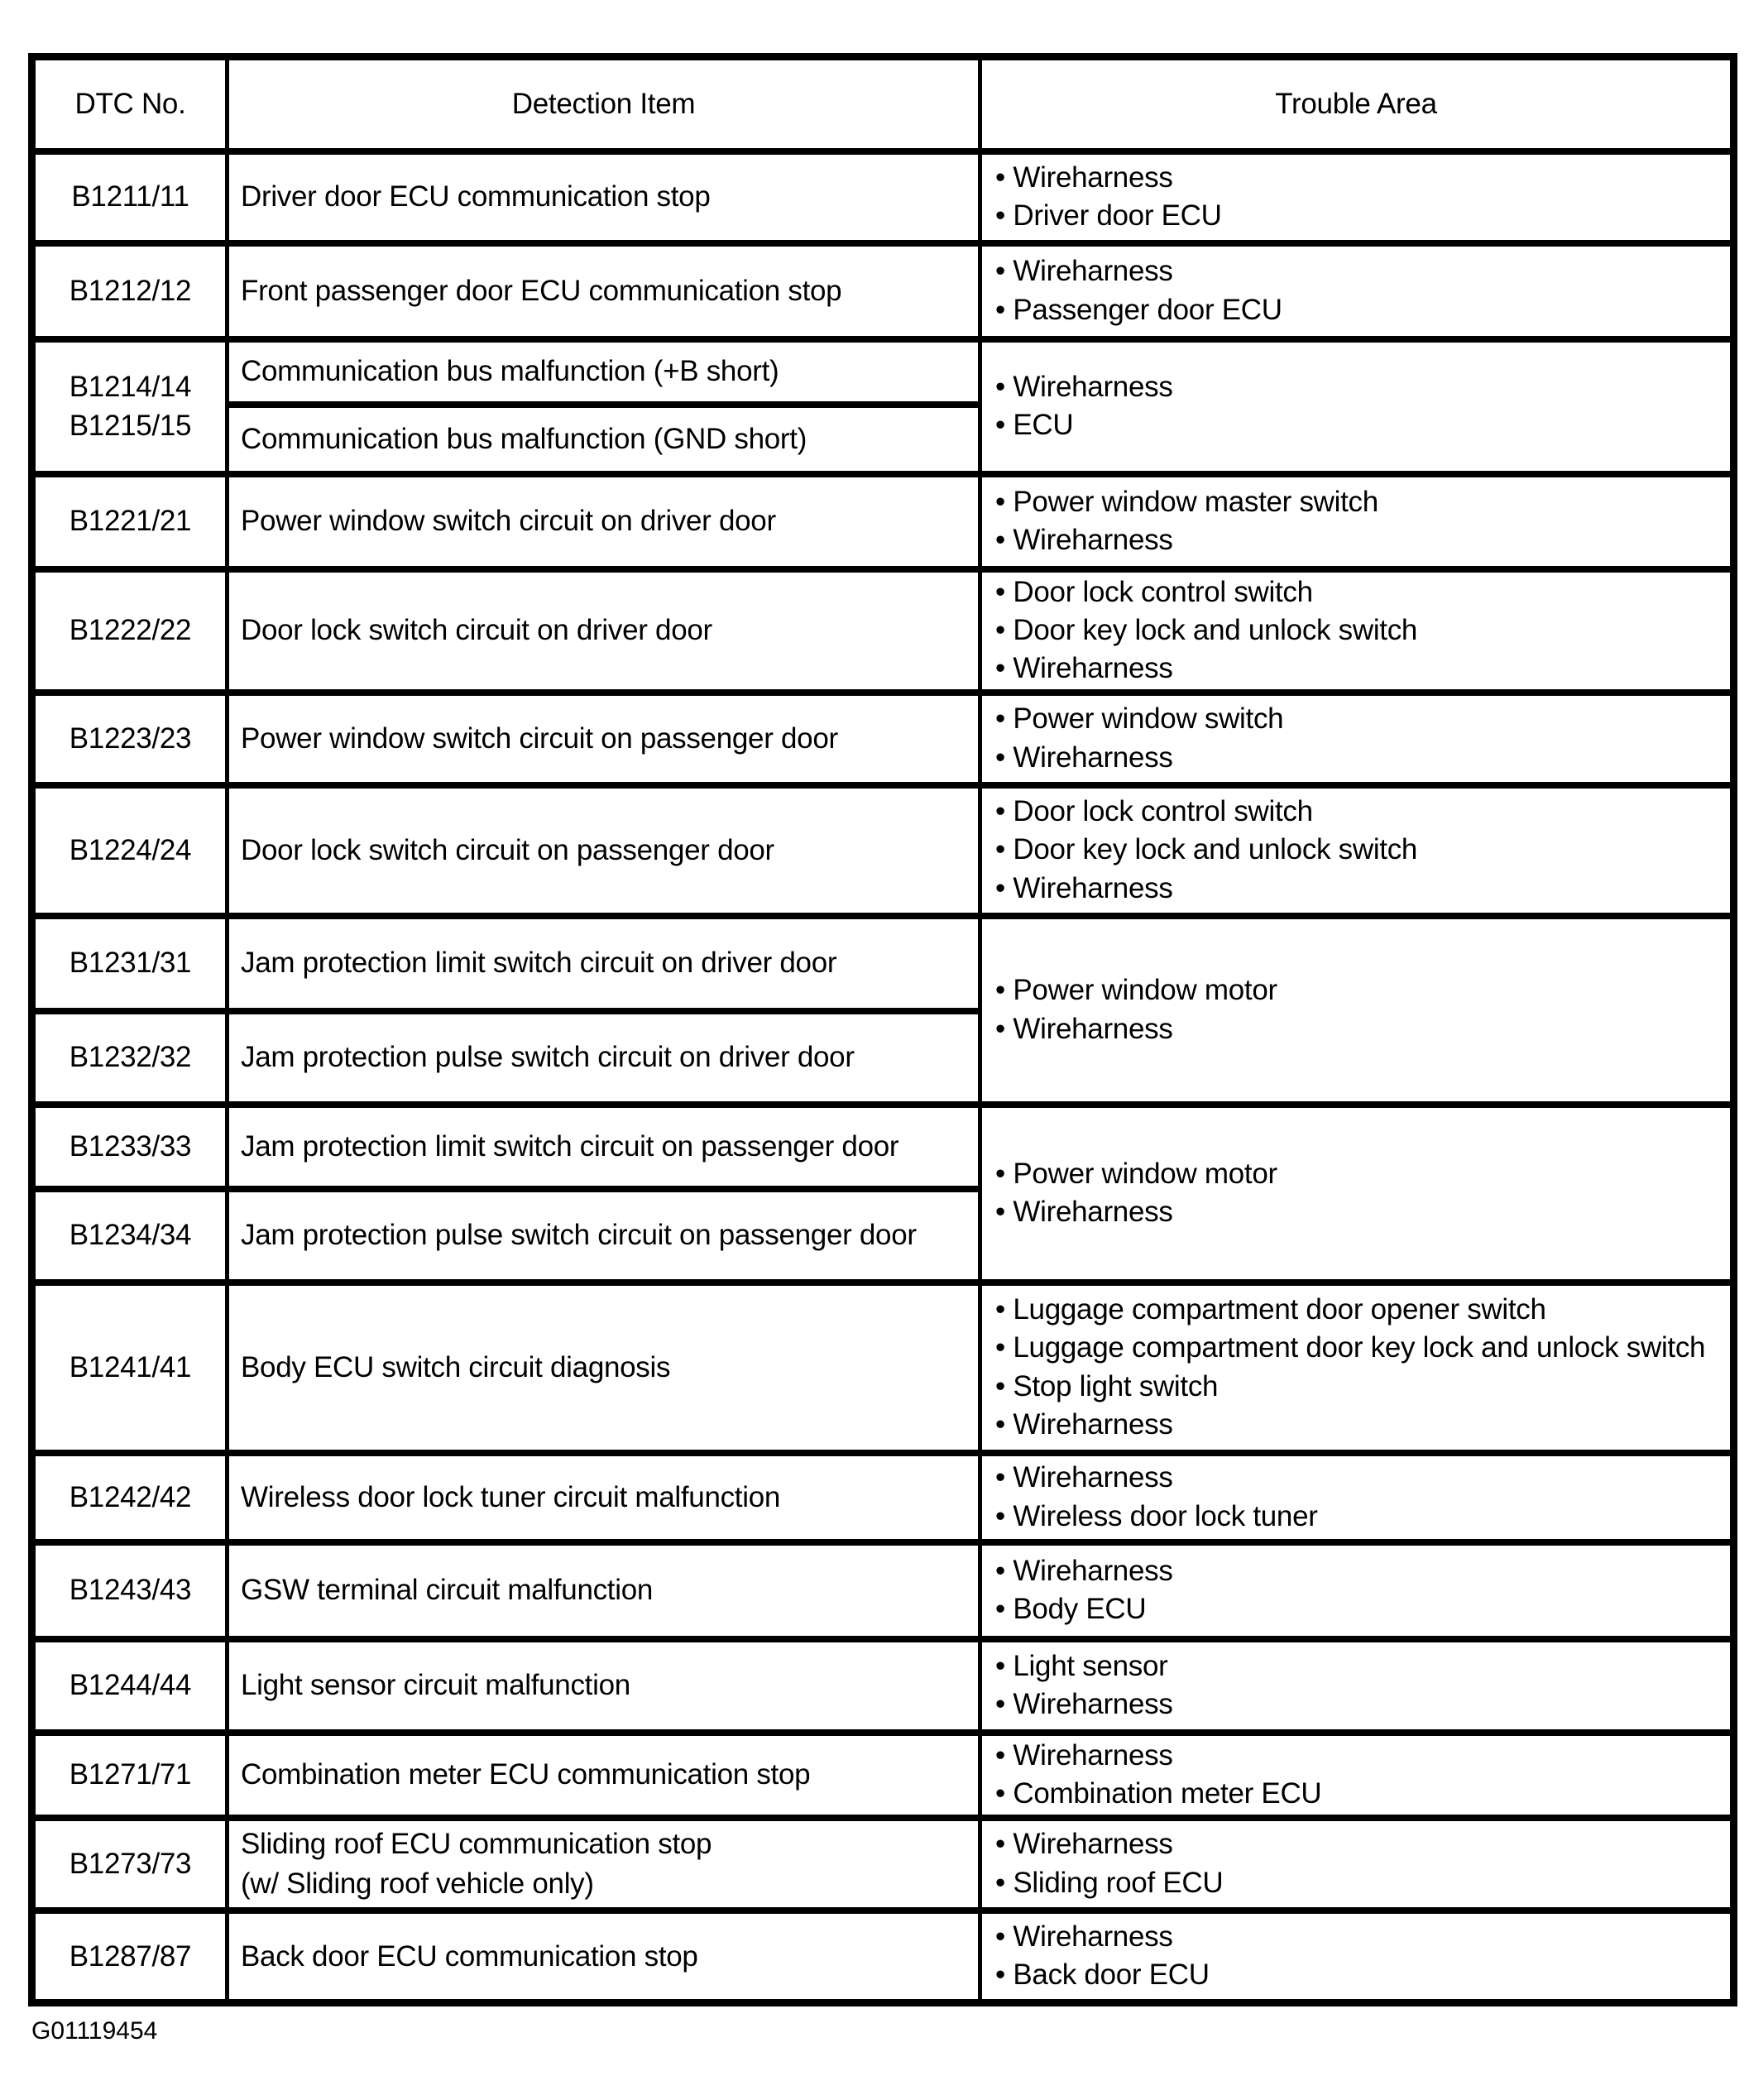  What do you see at coordinates (1359, 593) in the screenshot?
I see `trouble-item: Door lock control switch` at bounding box center [1359, 593].